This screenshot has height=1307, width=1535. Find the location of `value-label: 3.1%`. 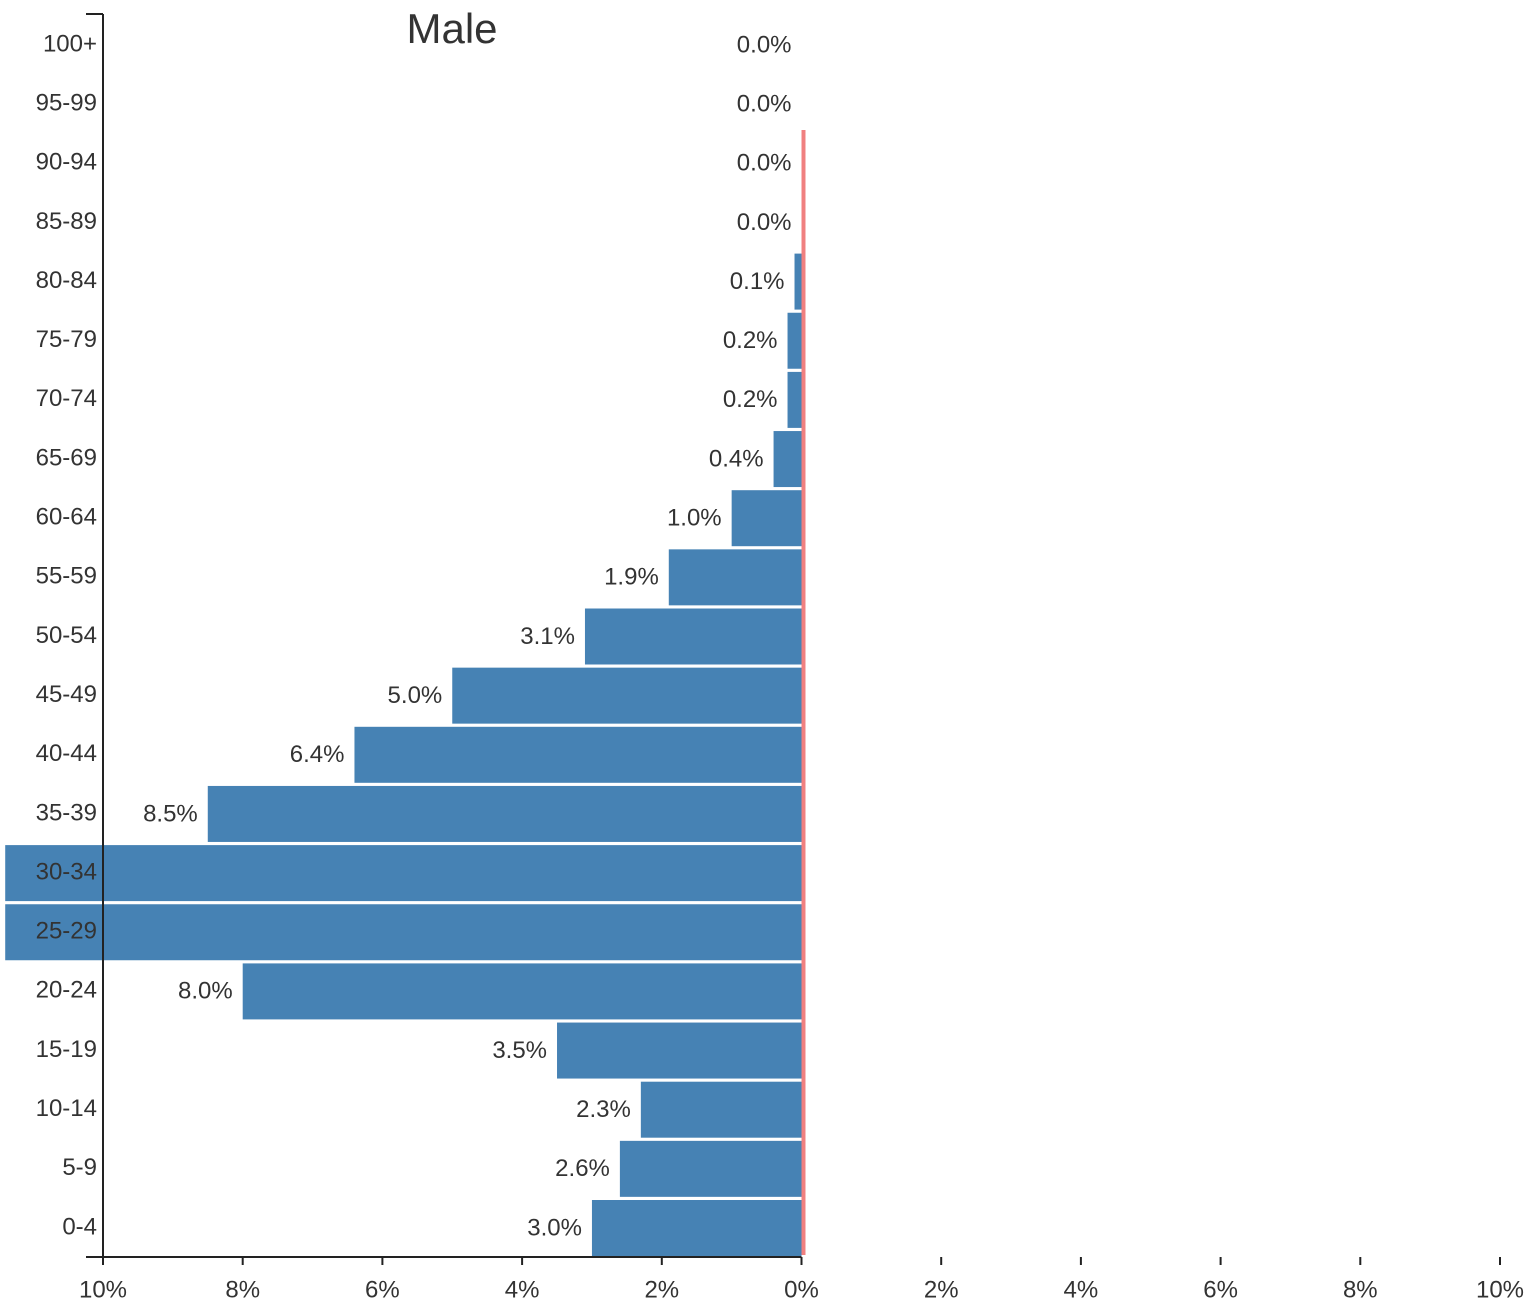

value-label: 3.1% is located at coordinates (547, 636).